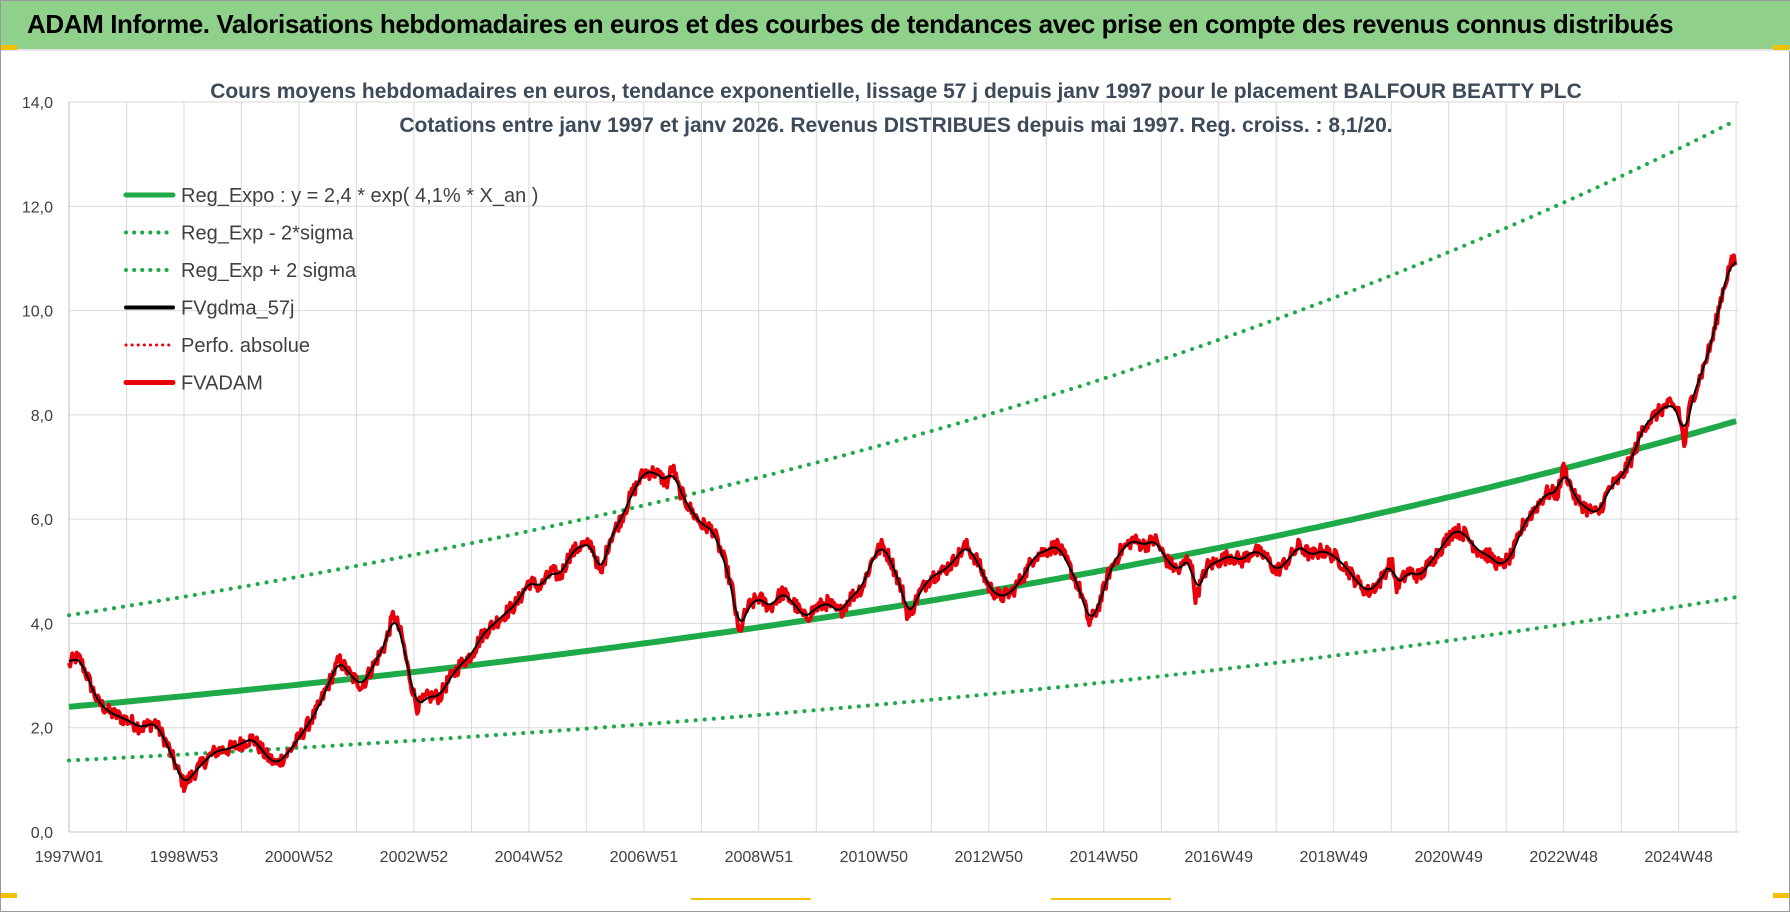  I want to click on x-tick-label: 2002W52, so click(414, 857).